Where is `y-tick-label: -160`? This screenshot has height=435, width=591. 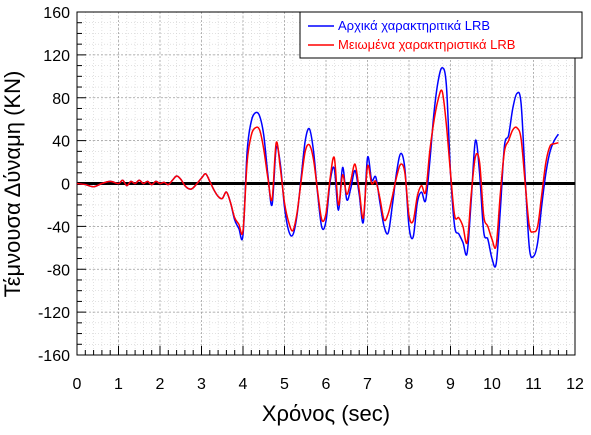
y-tick-label: -160 is located at coordinates (54, 356).